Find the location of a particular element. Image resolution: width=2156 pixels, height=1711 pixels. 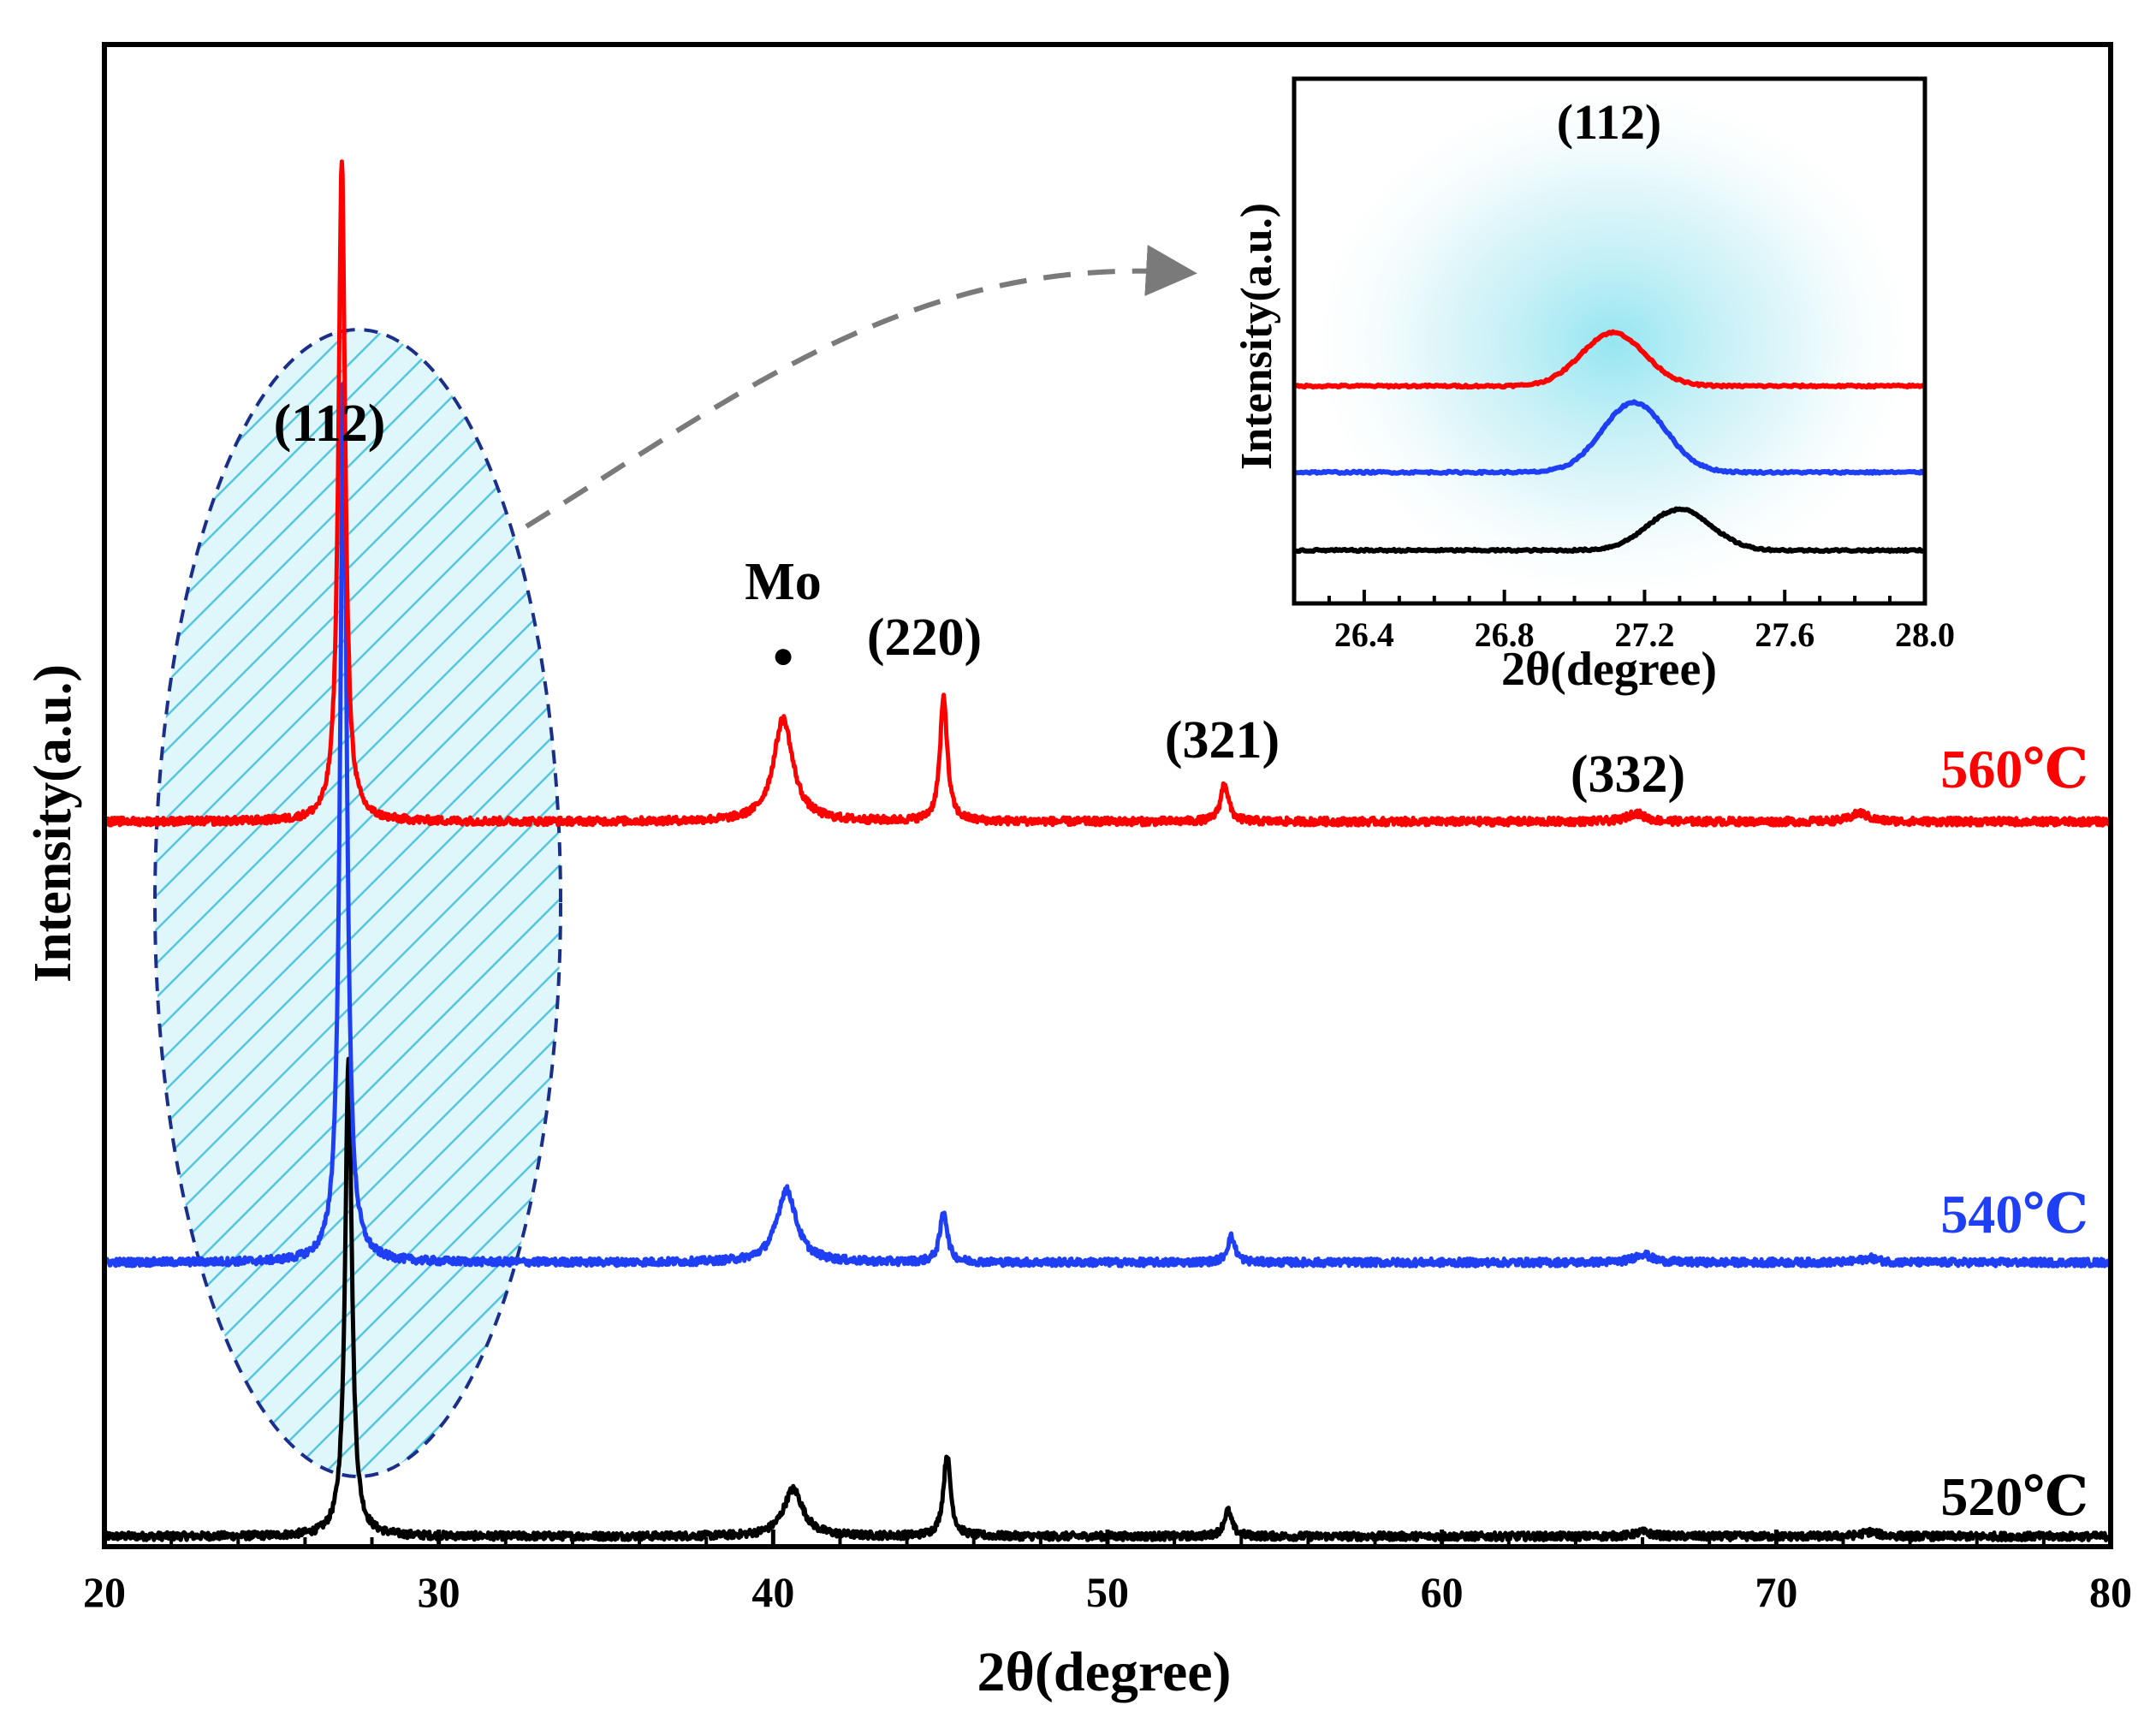

inset-x-tick-label: 27.6 is located at coordinates (1784, 634).